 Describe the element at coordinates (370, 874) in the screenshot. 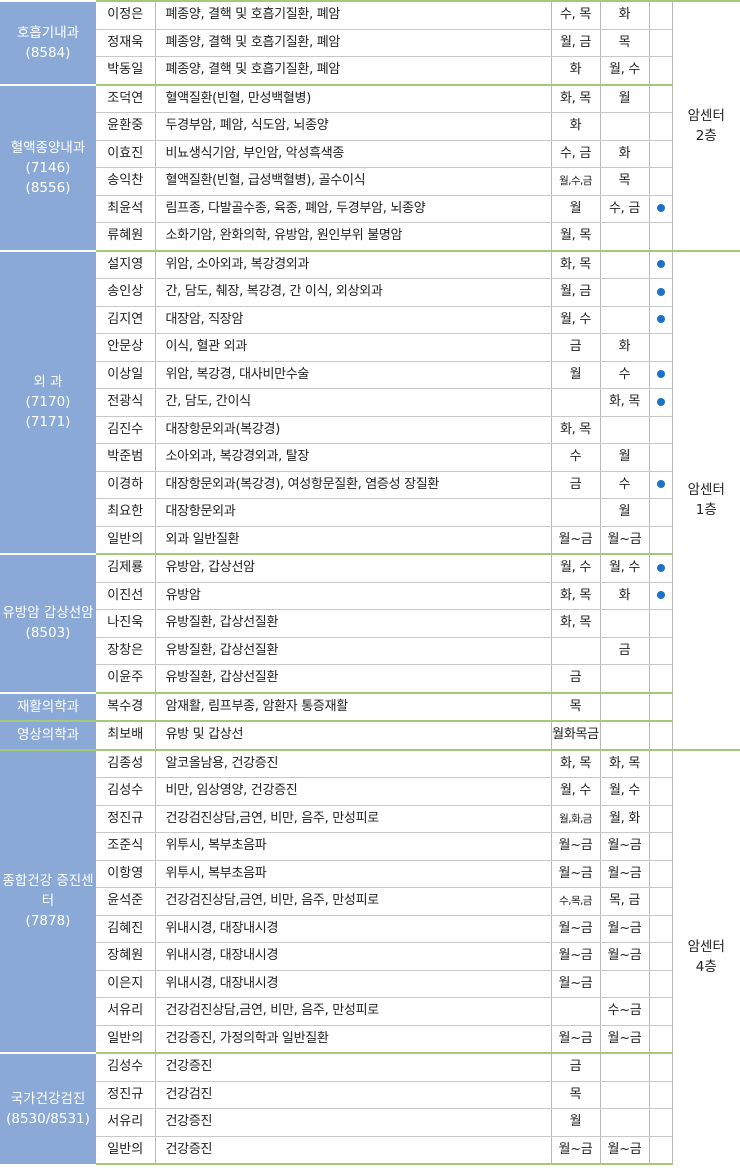

I see `table-row: 이항영 위투시, 복부초음파 월~금 월~금` at that location.